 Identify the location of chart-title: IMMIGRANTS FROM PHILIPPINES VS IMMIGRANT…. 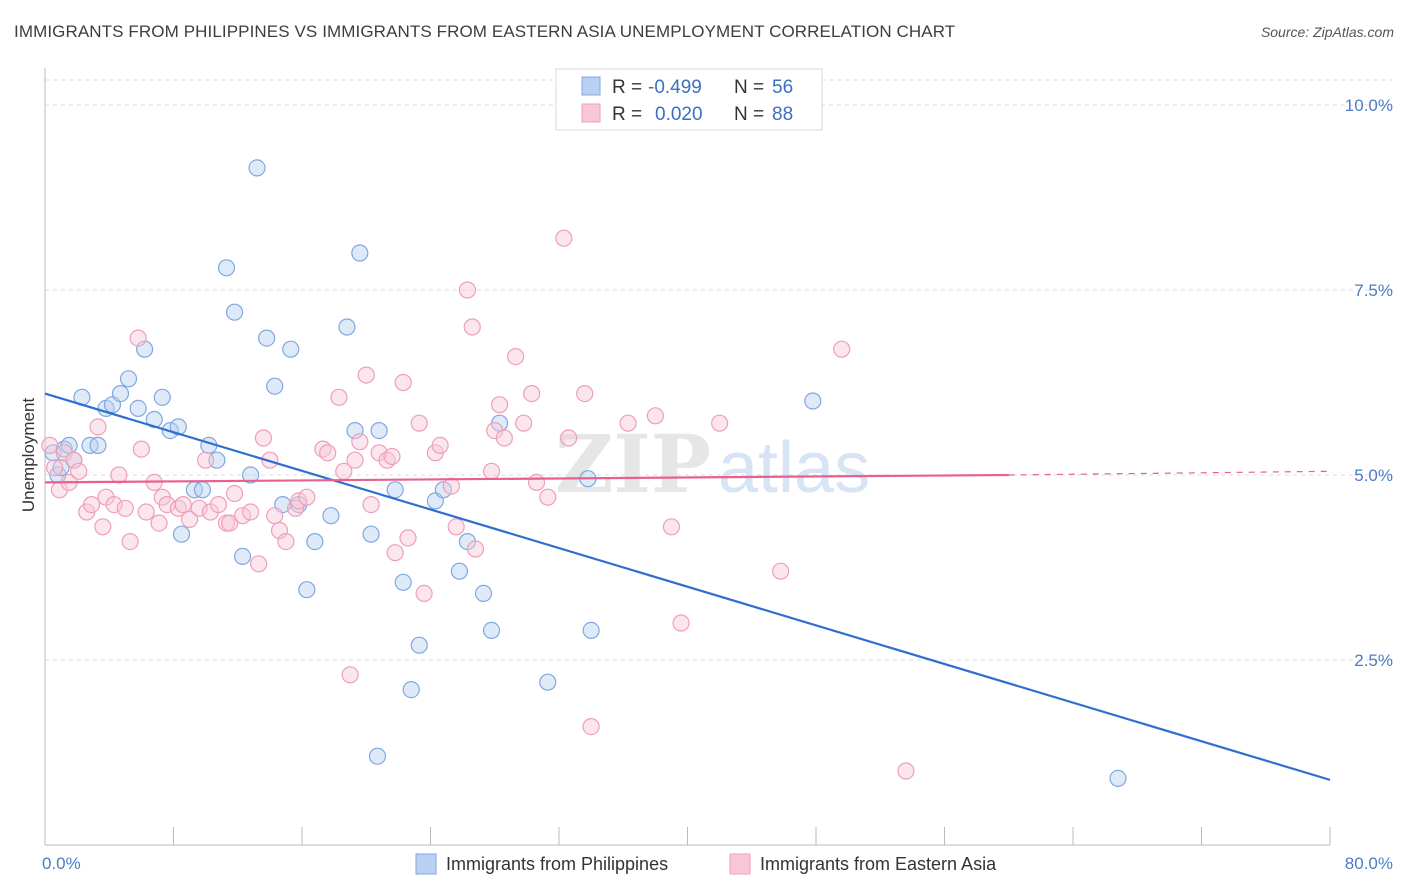
(485, 31).